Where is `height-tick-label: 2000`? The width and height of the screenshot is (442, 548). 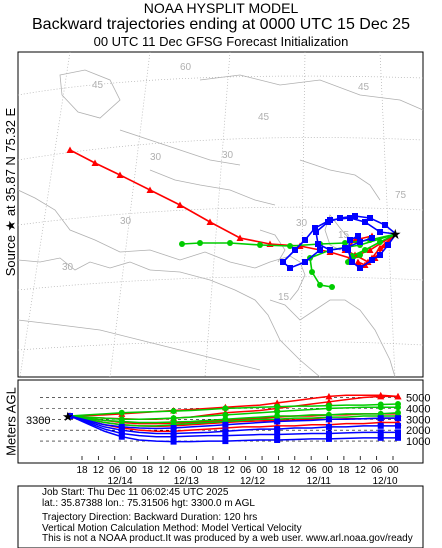 height-tick-label: 2000 is located at coordinates (418, 431).